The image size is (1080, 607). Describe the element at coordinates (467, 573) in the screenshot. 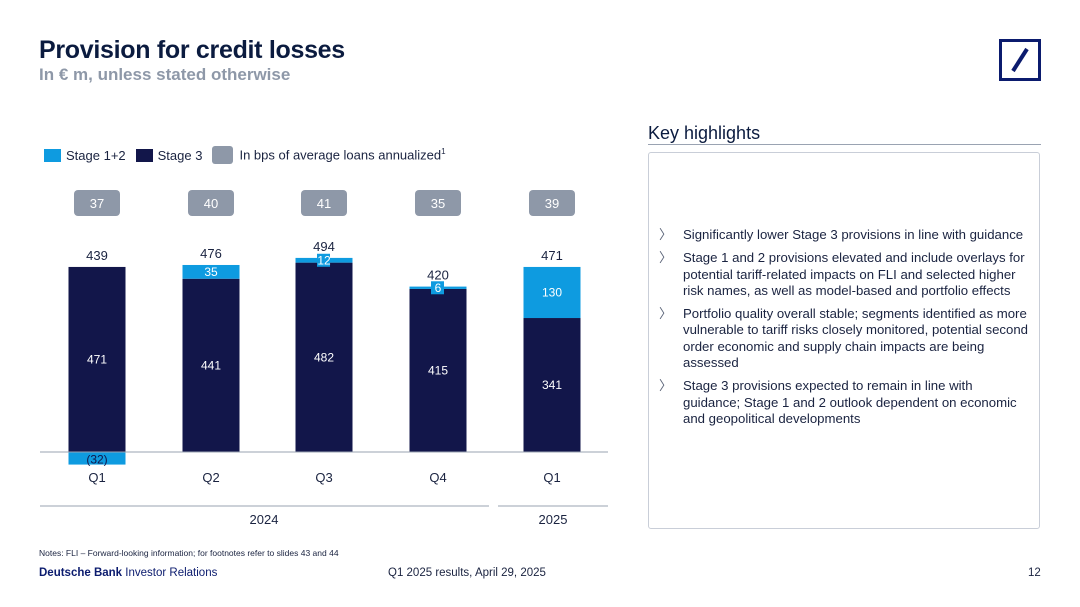

I see `footer-event: Q1 2025 results, April 29, 2025` at that location.